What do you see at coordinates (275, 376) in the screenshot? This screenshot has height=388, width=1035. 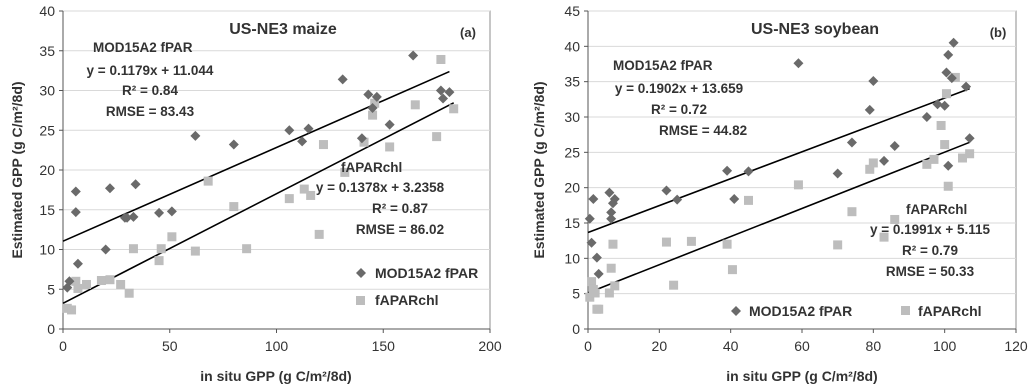 I see `x-axis-title: in situ GPP (g C/m²/8d)` at bounding box center [275, 376].